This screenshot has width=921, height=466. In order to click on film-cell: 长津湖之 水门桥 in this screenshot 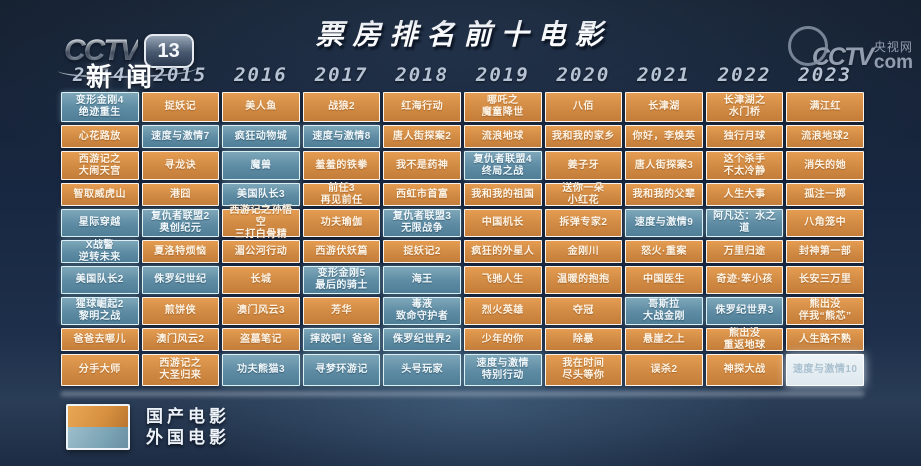, I will do `click(744, 107)`.